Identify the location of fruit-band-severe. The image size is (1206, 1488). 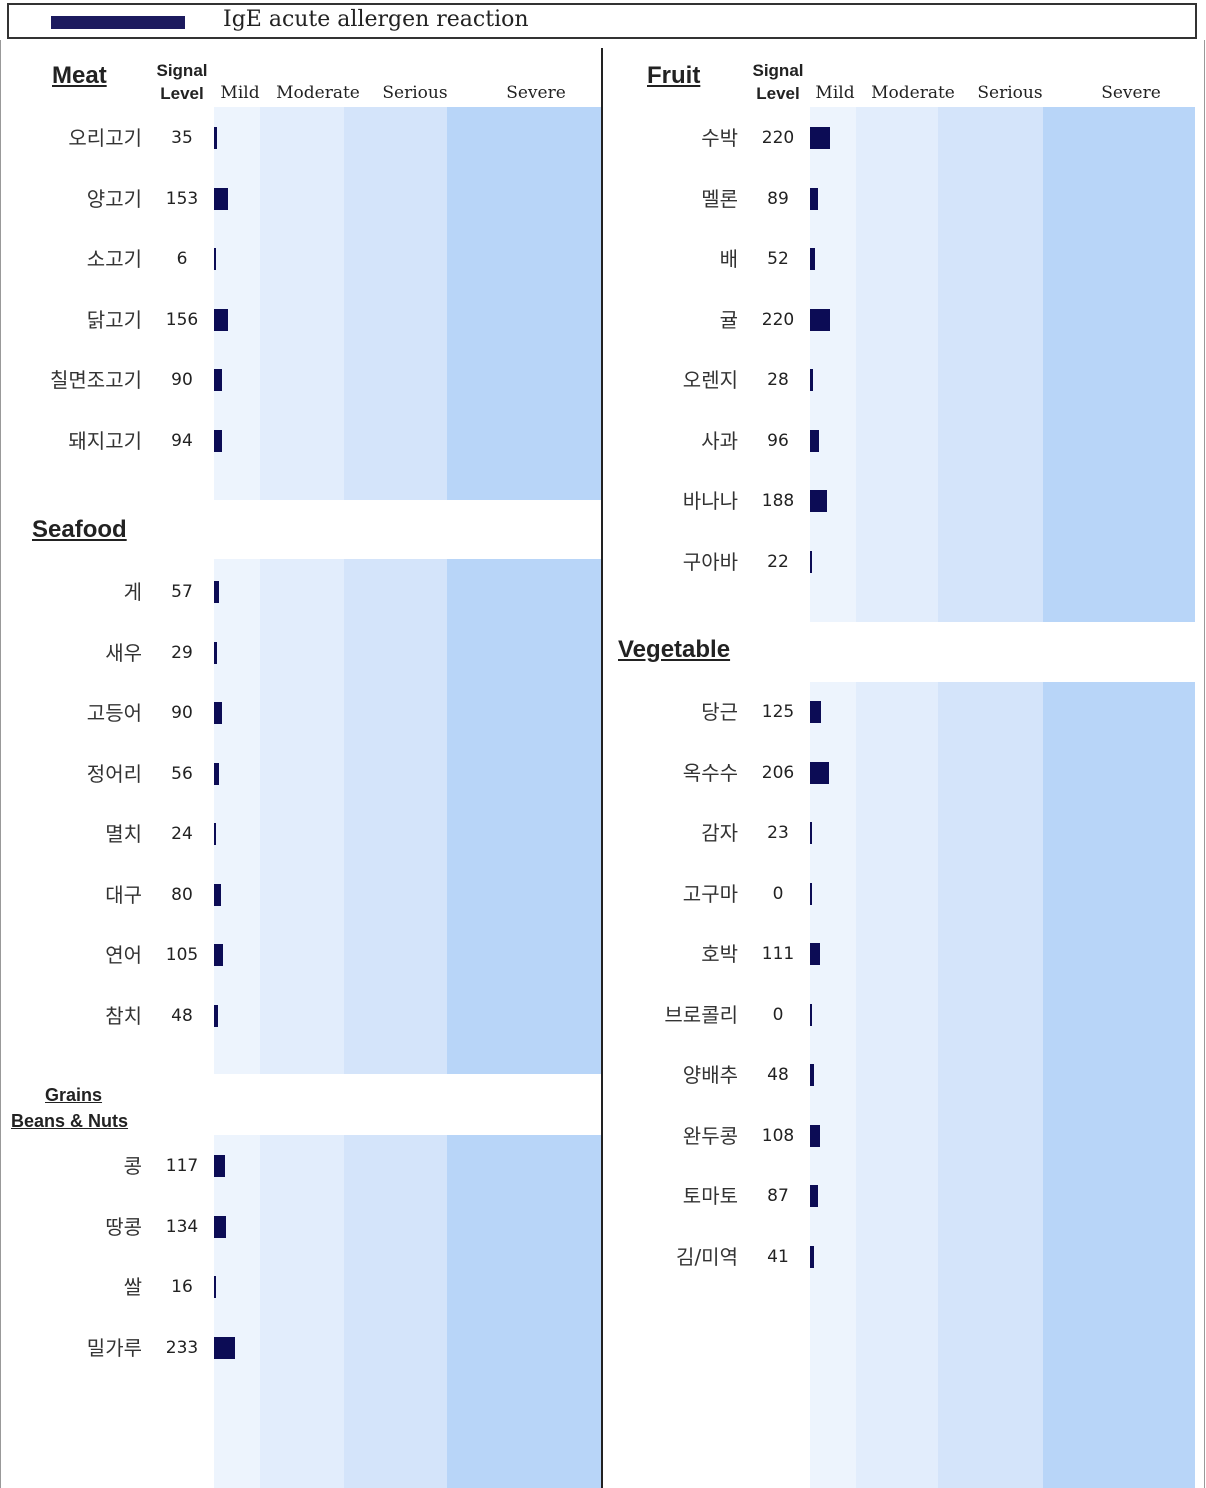
(1119, 364).